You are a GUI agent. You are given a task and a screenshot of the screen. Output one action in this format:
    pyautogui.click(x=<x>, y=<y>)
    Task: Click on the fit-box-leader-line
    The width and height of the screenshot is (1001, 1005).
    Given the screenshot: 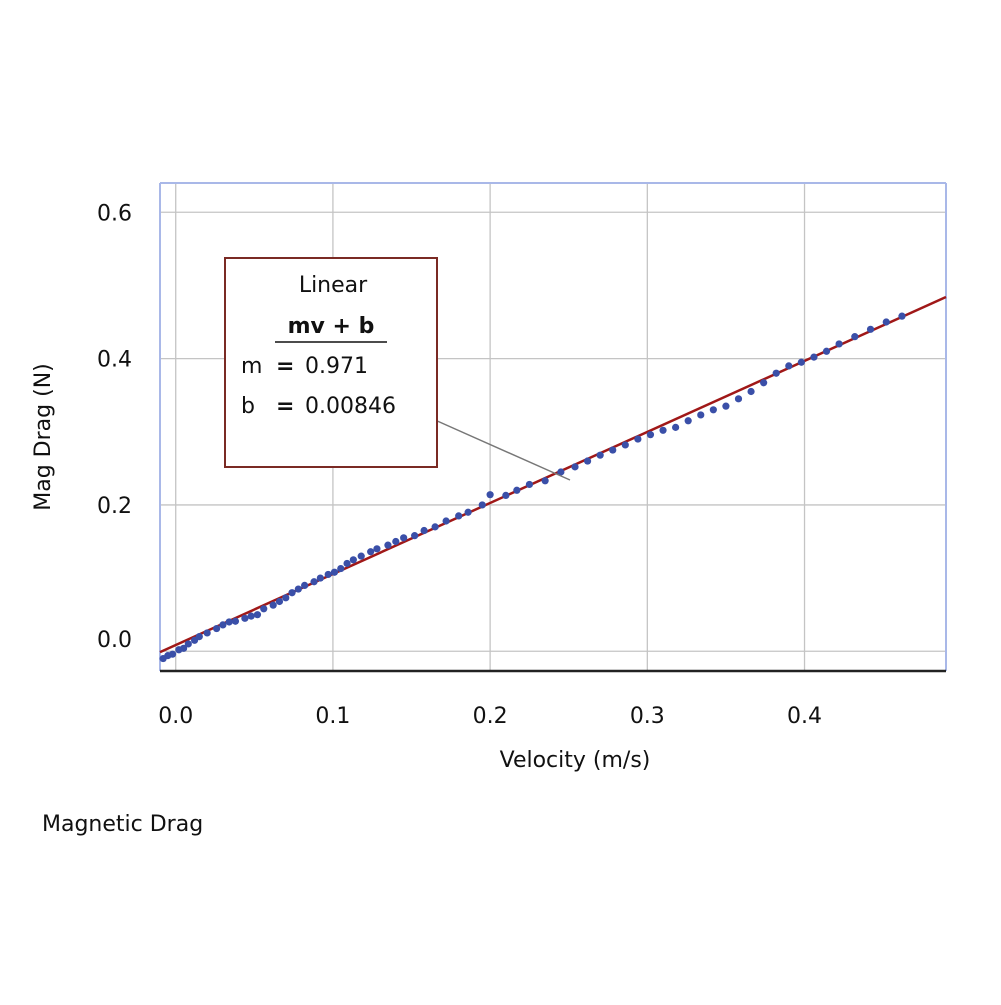 What is the action you would take?
    pyautogui.click(x=502, y=450)
    